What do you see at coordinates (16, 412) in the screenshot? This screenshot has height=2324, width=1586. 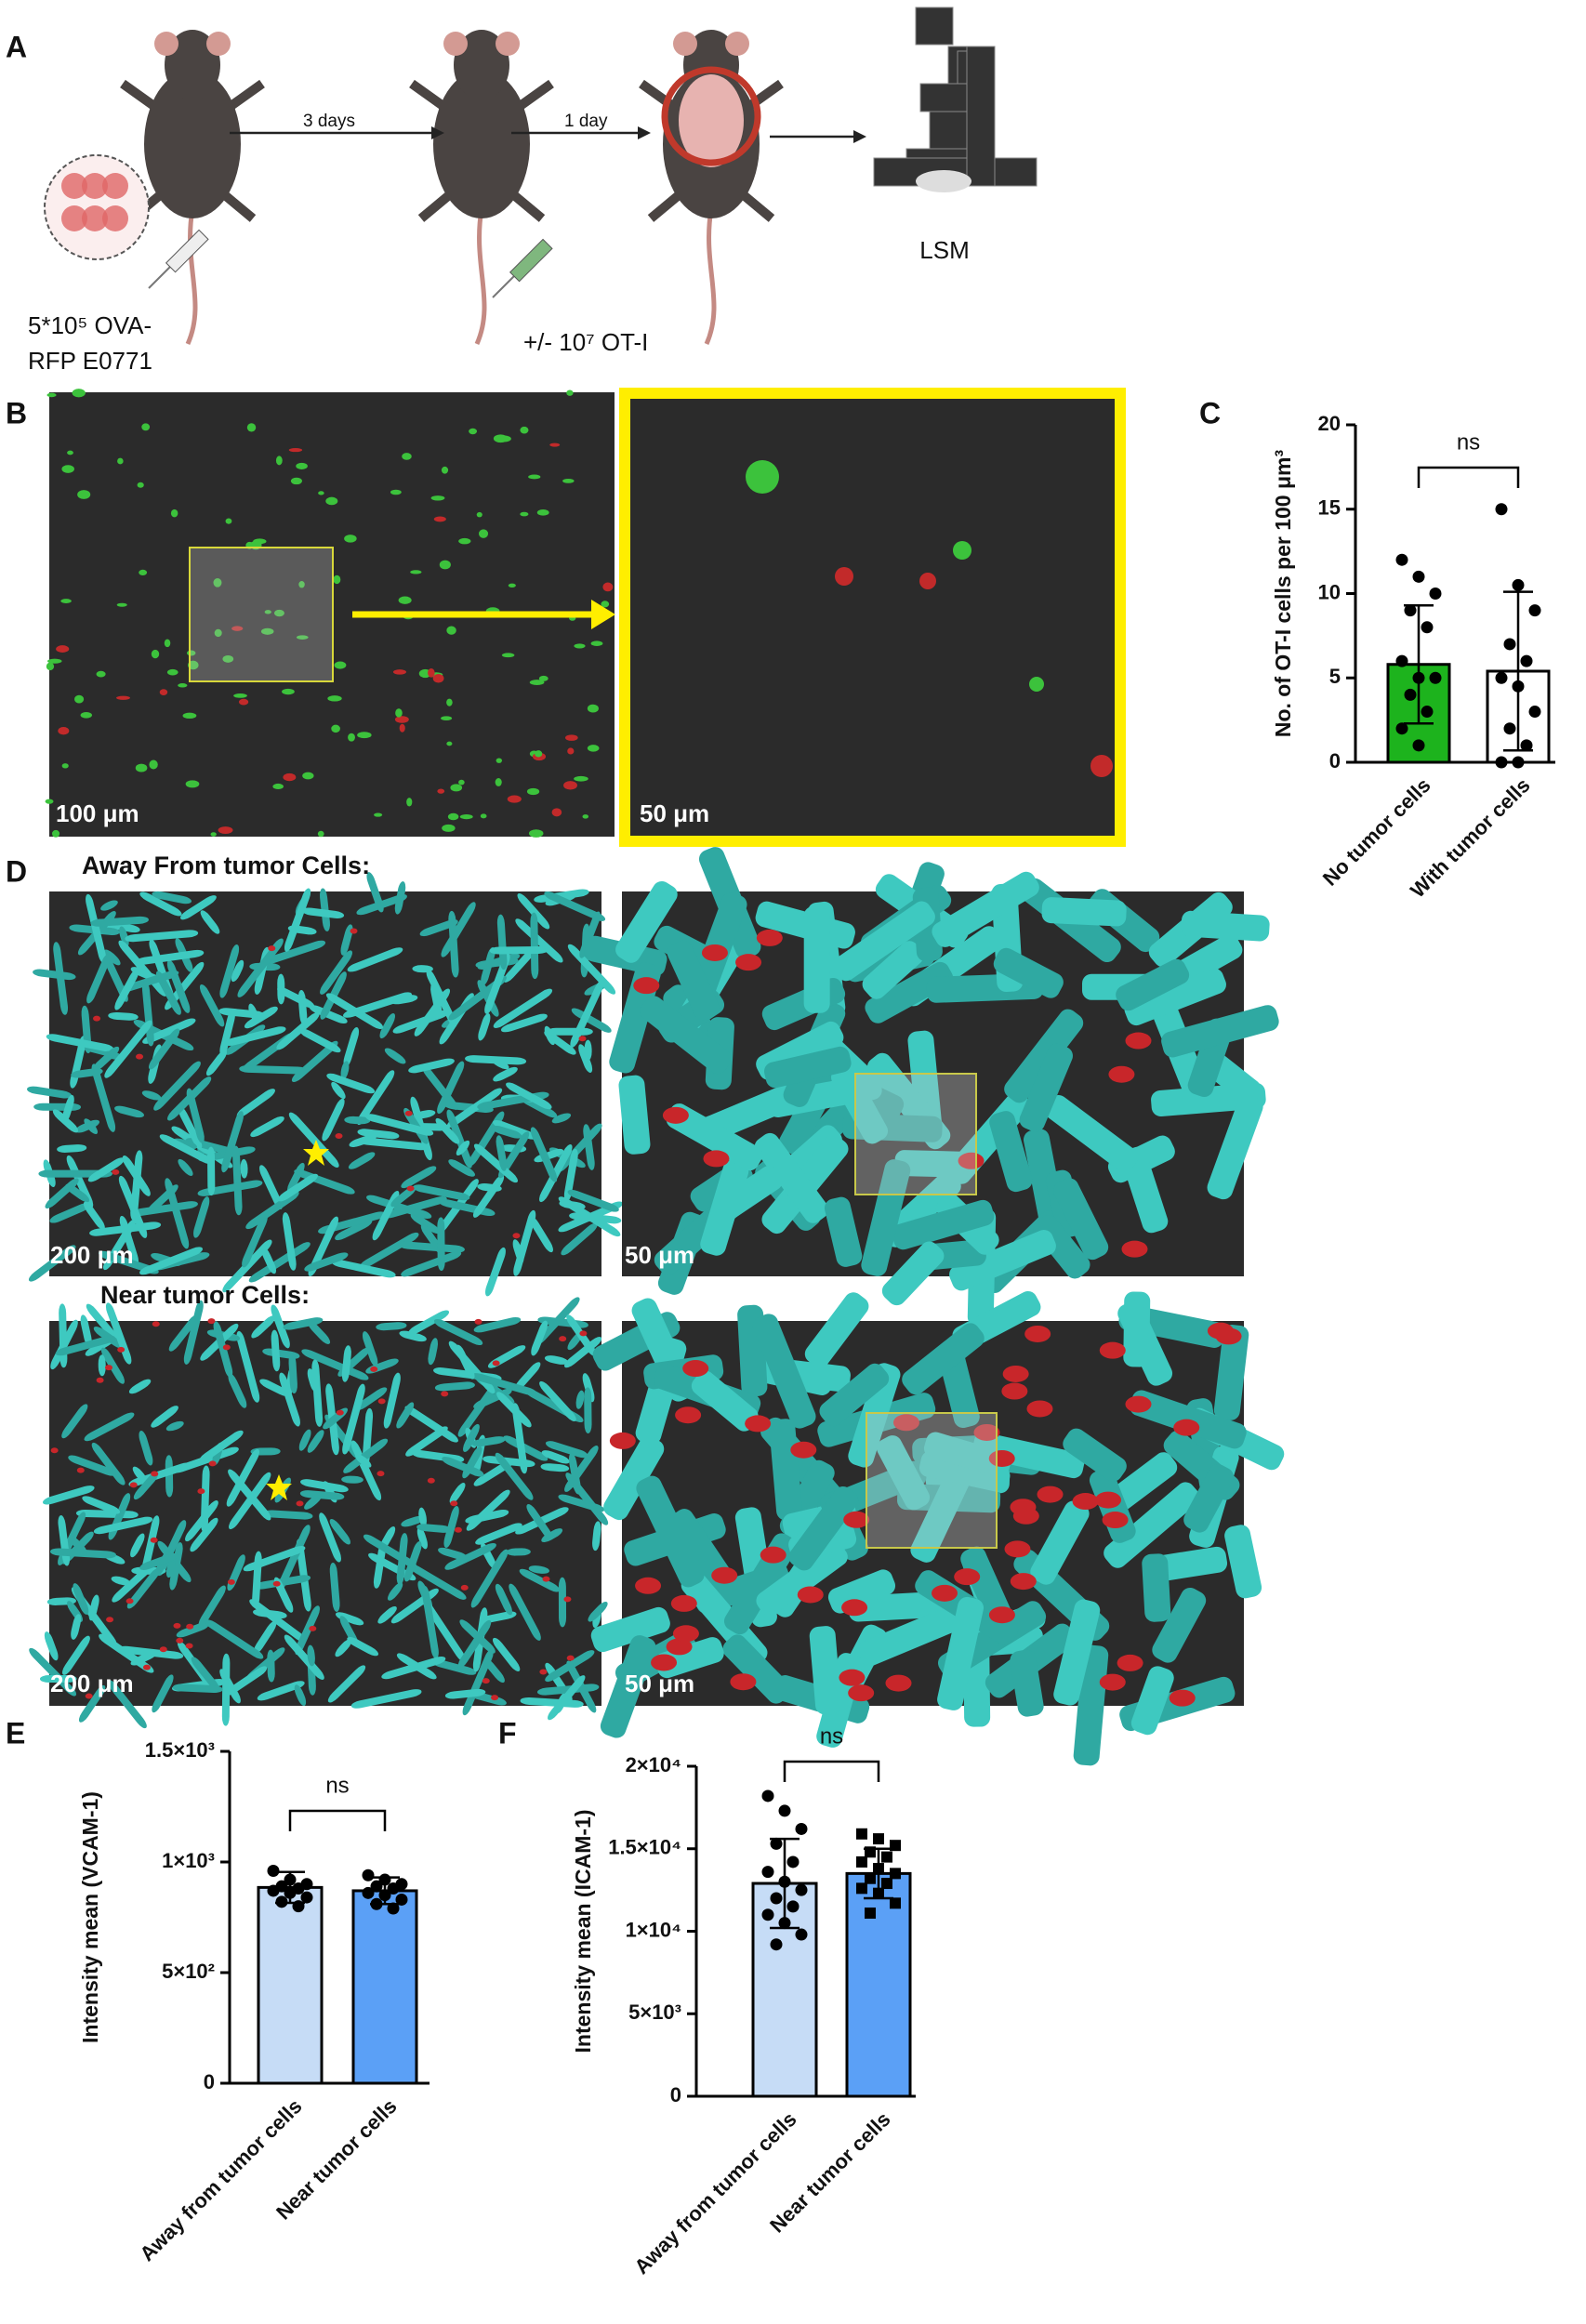 I see `panel-label: B` at bounding box center [16, 412].